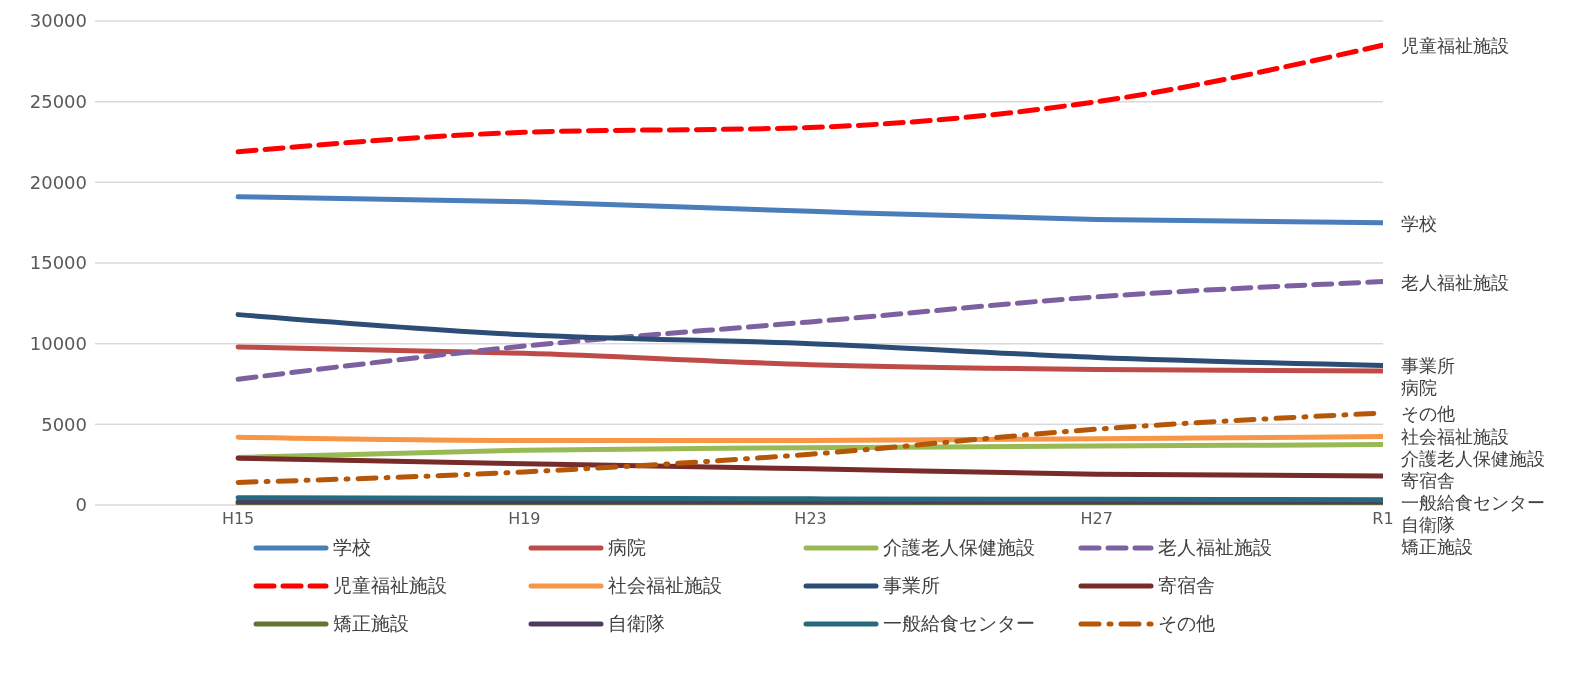 The height and width of the screenshot is (685, 1576). Describe the element at coordinates (1473, 503) in the screenshot. I see `text: 一般給食センター` at that location.